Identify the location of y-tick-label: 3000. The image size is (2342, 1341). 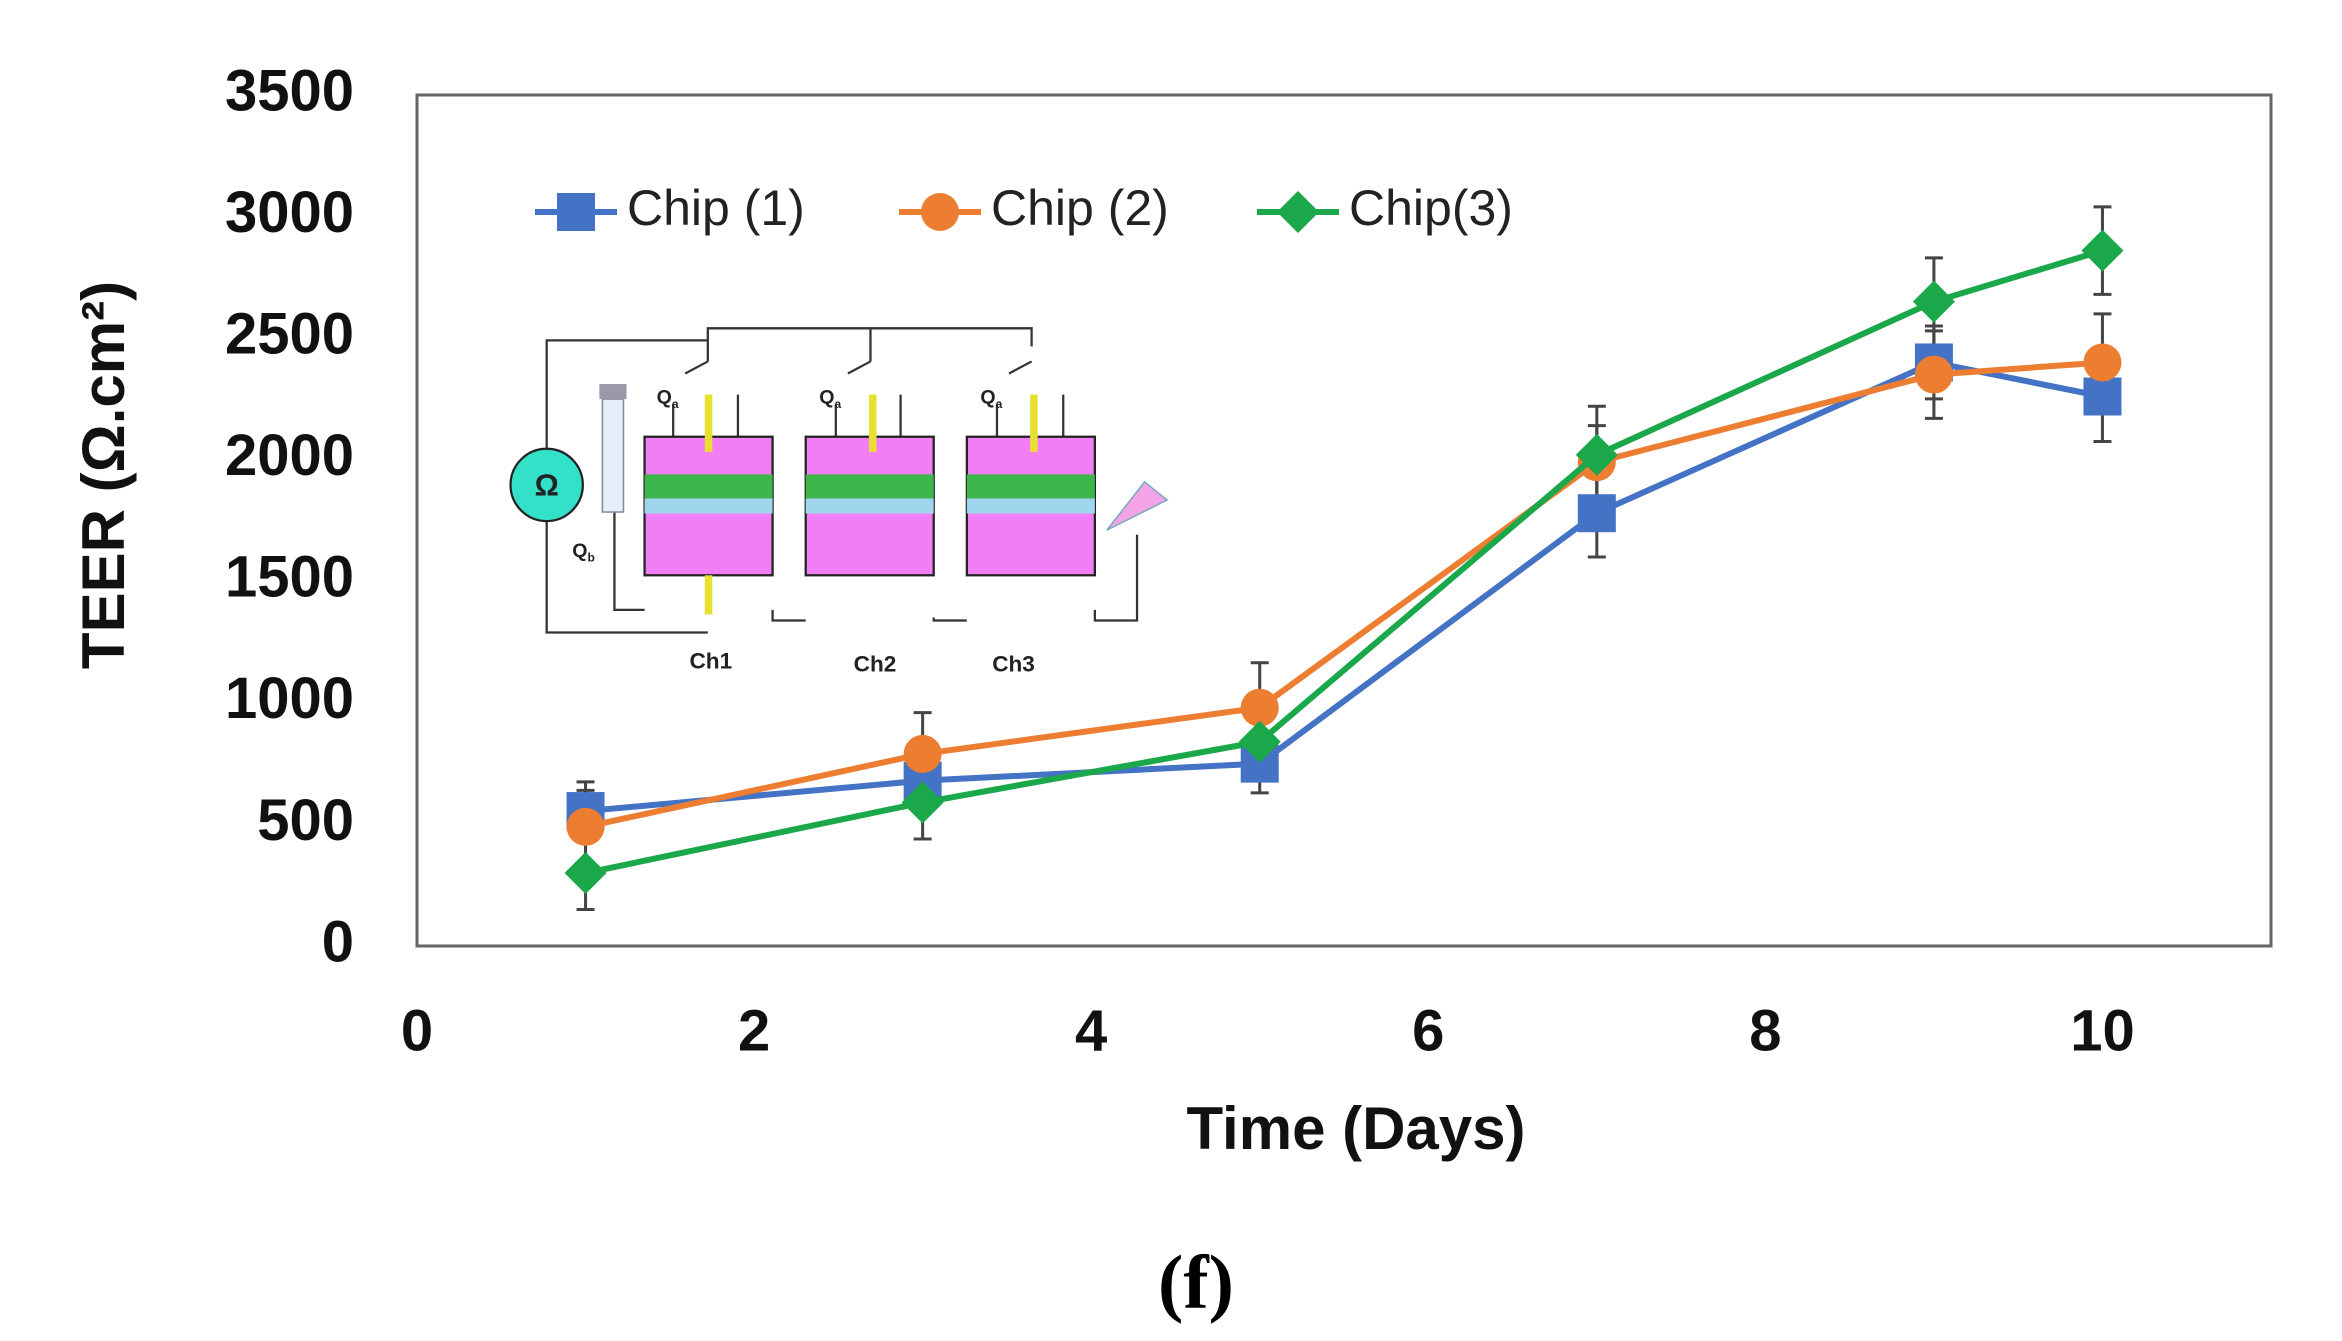
(289, 212).